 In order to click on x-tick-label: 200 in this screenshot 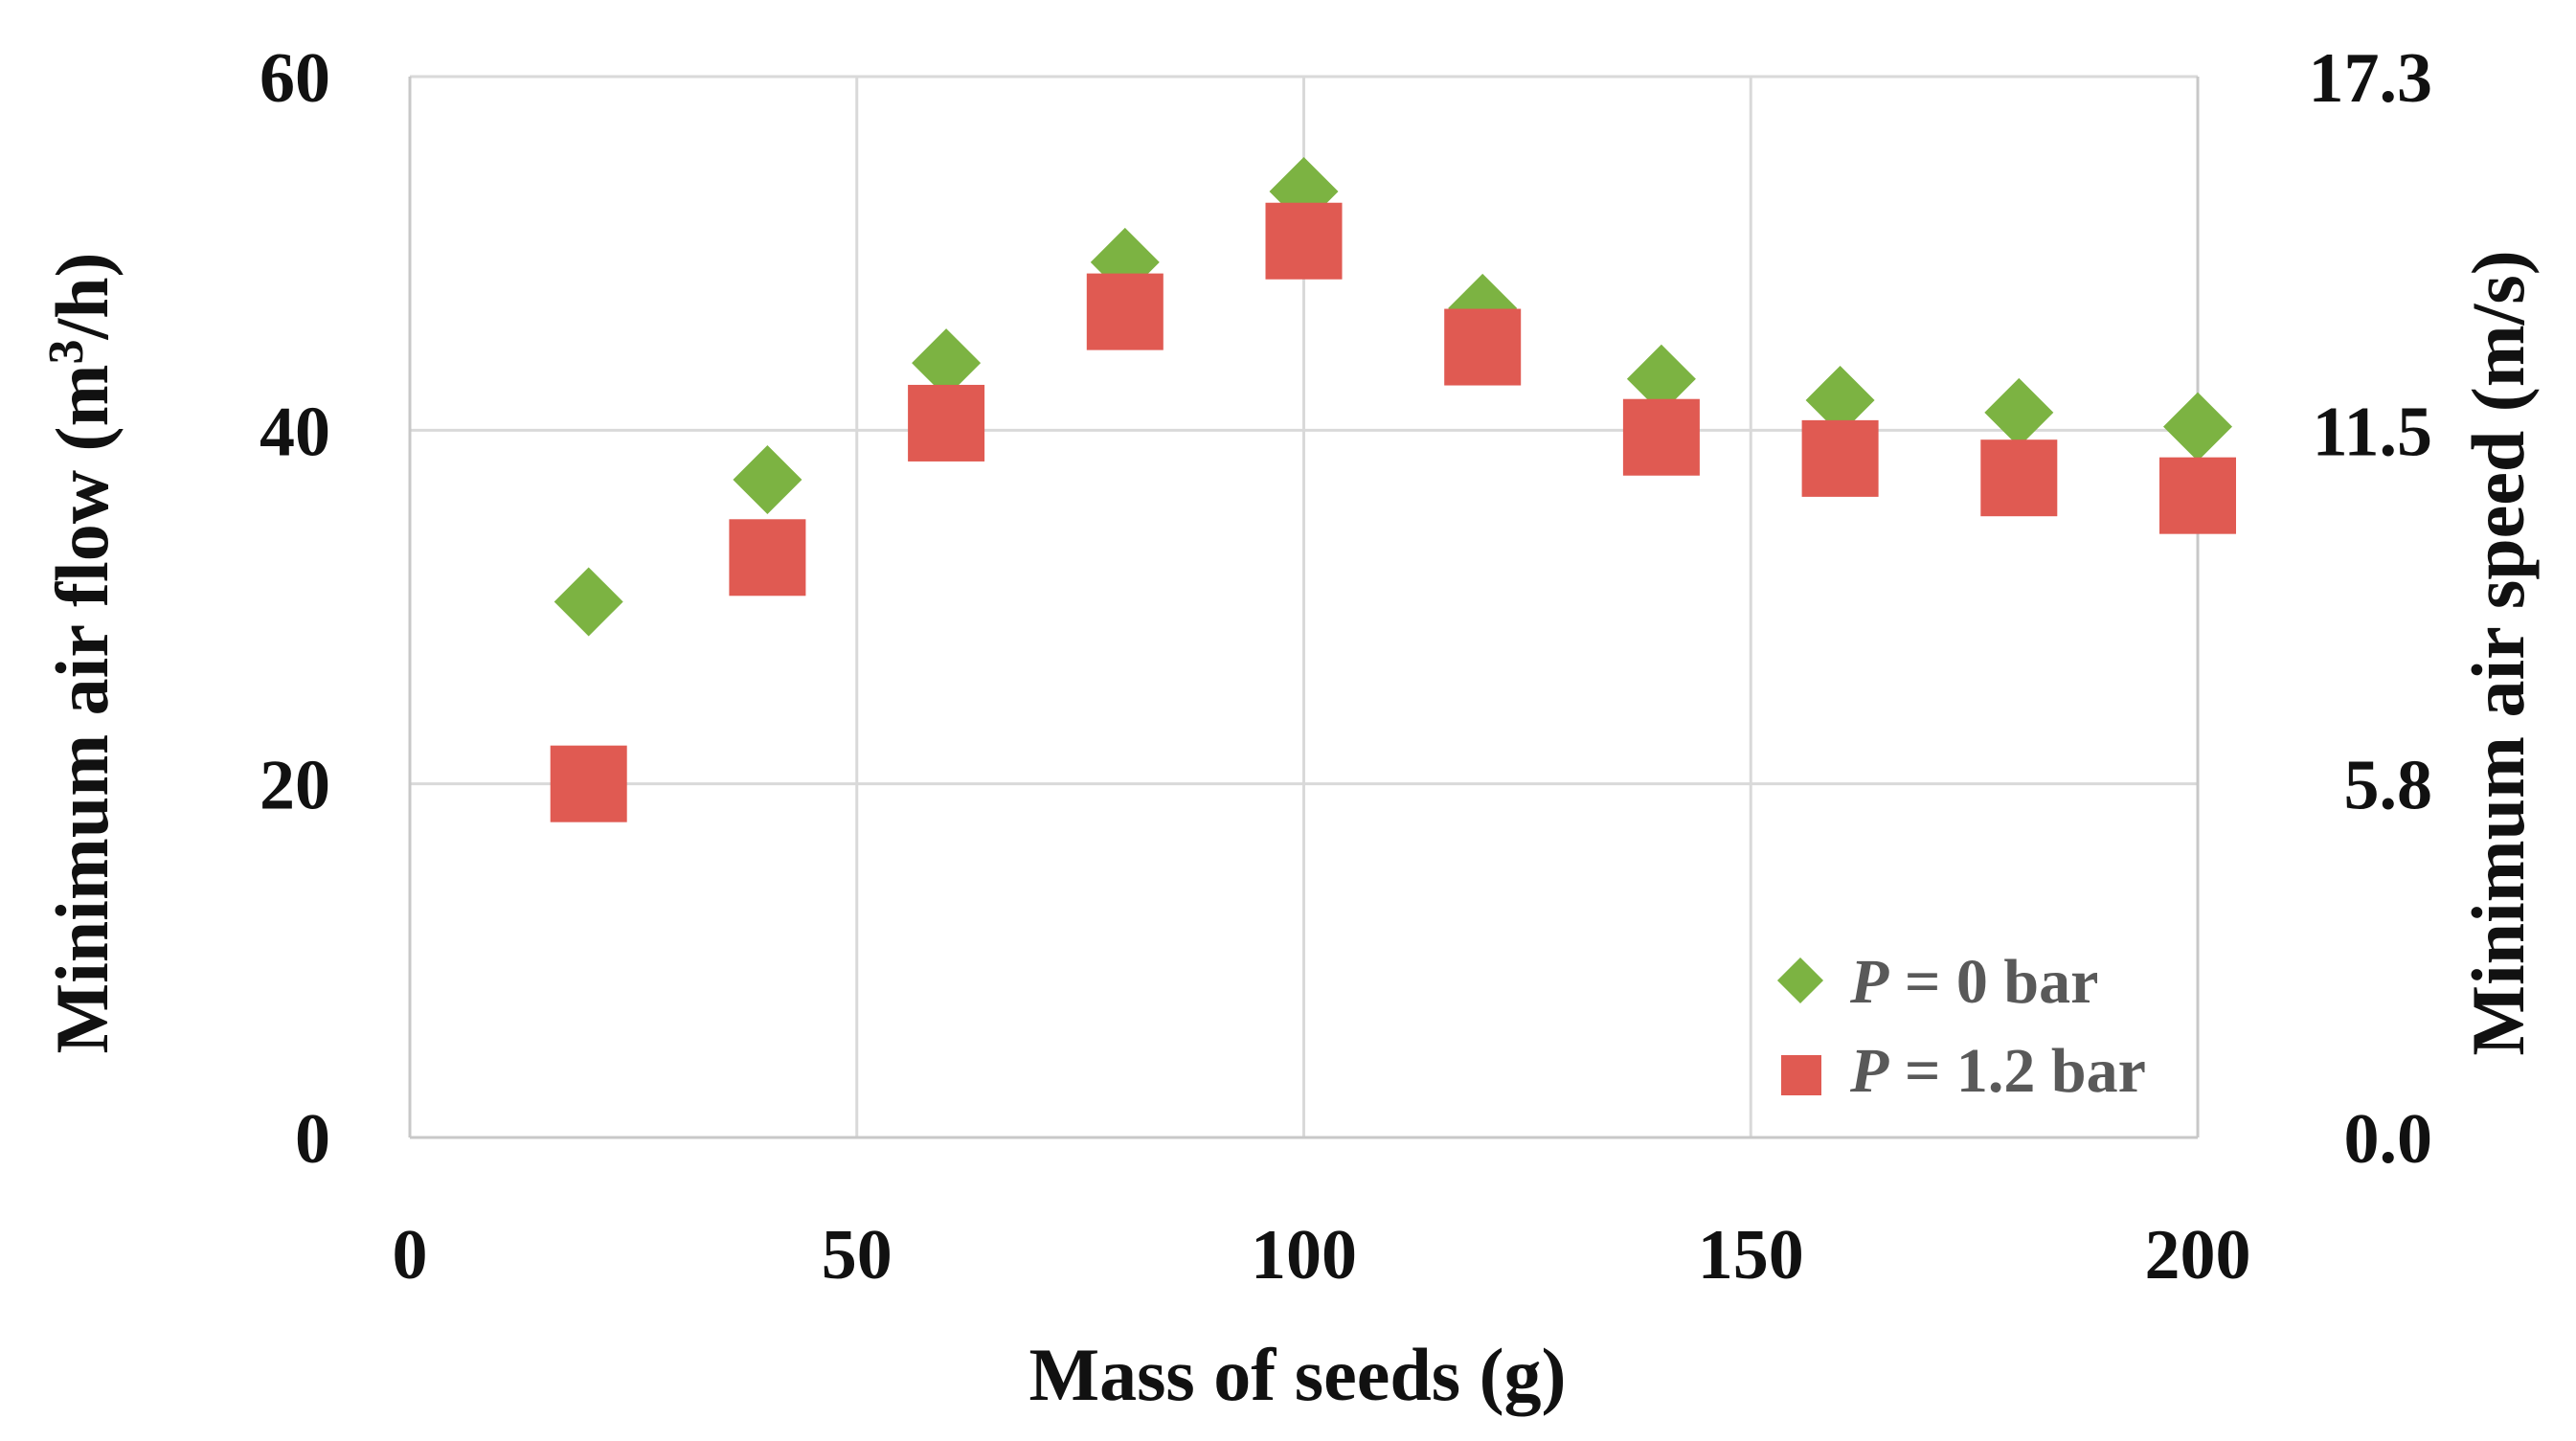, I will do `click(2198, 1256)`.